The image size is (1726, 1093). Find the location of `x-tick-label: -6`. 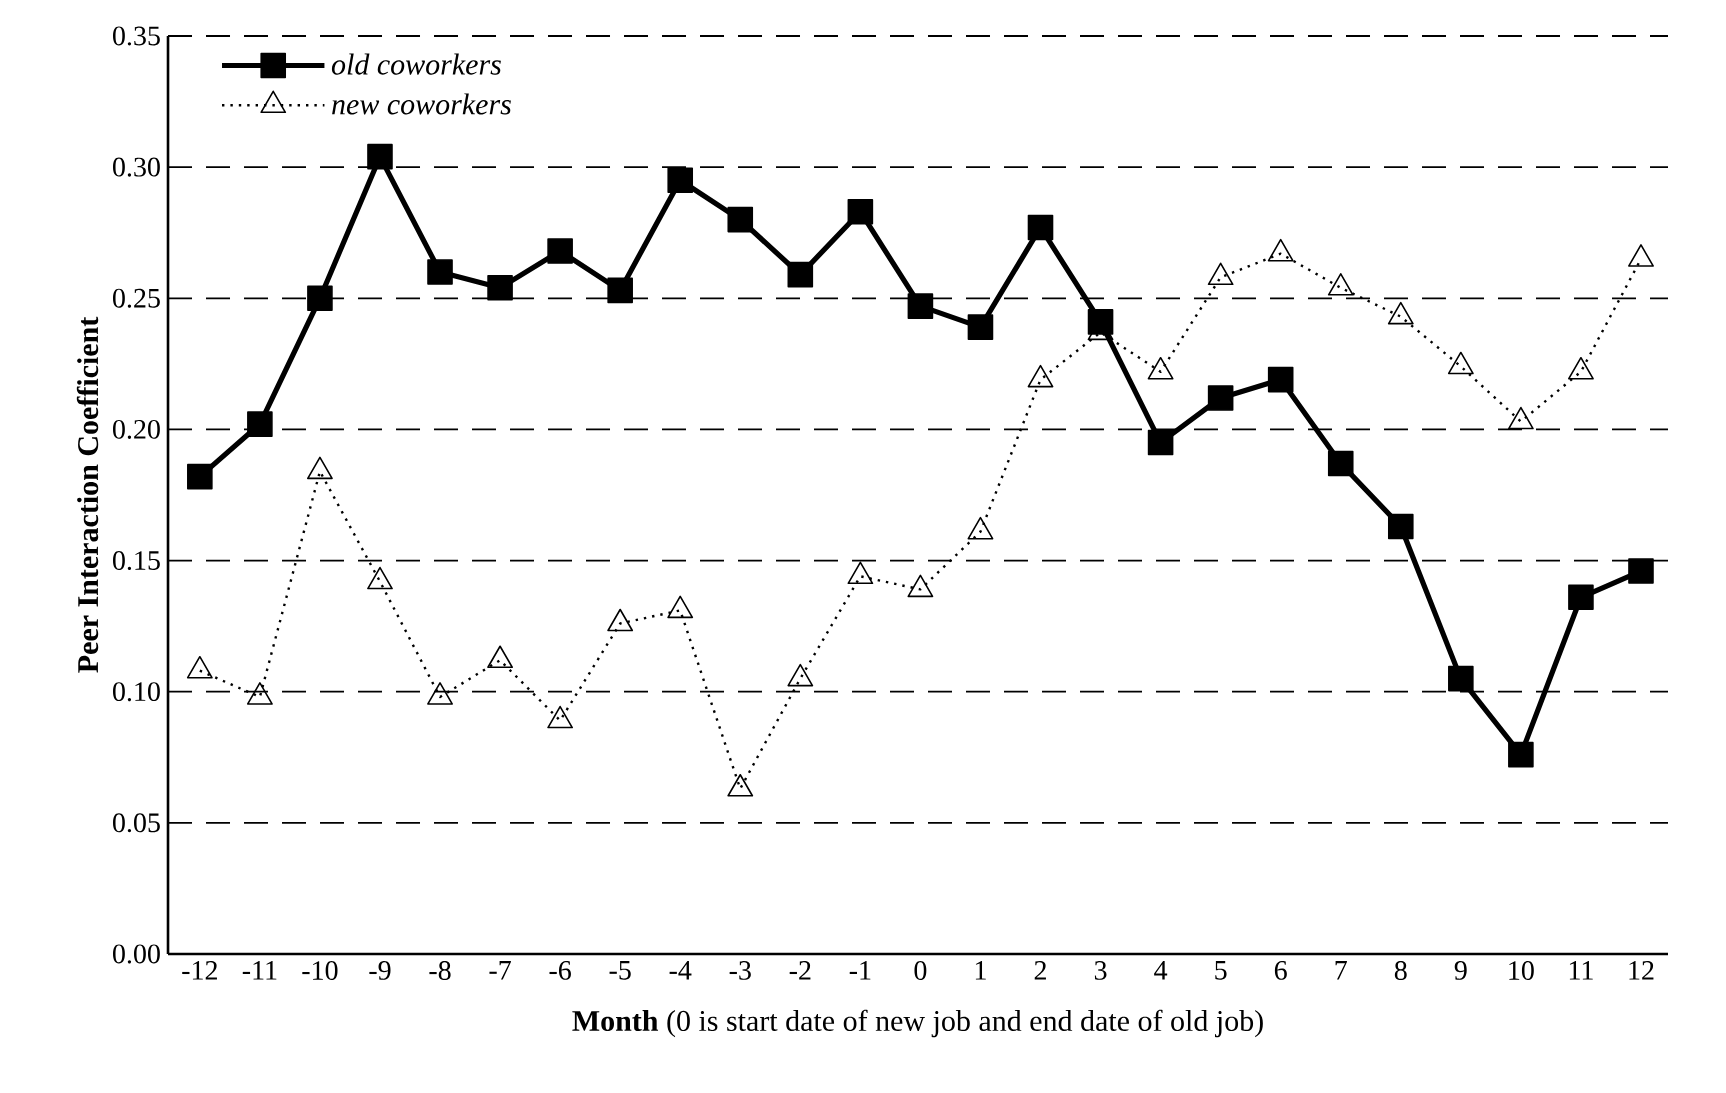

x-tick-label: -6 is located at coordinates (560, 970).